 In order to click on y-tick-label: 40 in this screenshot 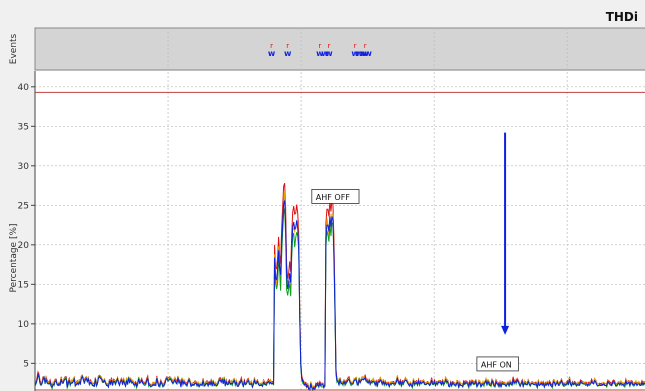, I will do `click(24, 88)`.